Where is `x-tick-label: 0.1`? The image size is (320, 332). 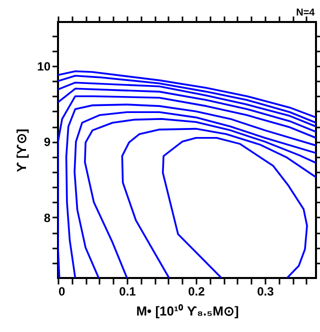 x-tick-label: 0.1 is located at coordinates (127, 291).